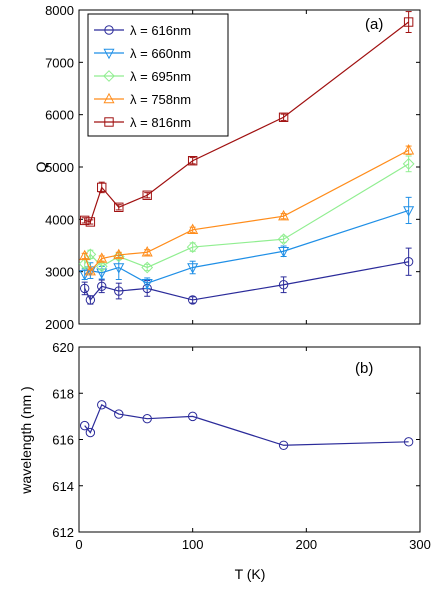 Image resolution: width=443 pixels, height=589 pixels. Describe the element at coordinates (374, 24) in the screenshot. I see `panel-a-label: (a)` at that location.